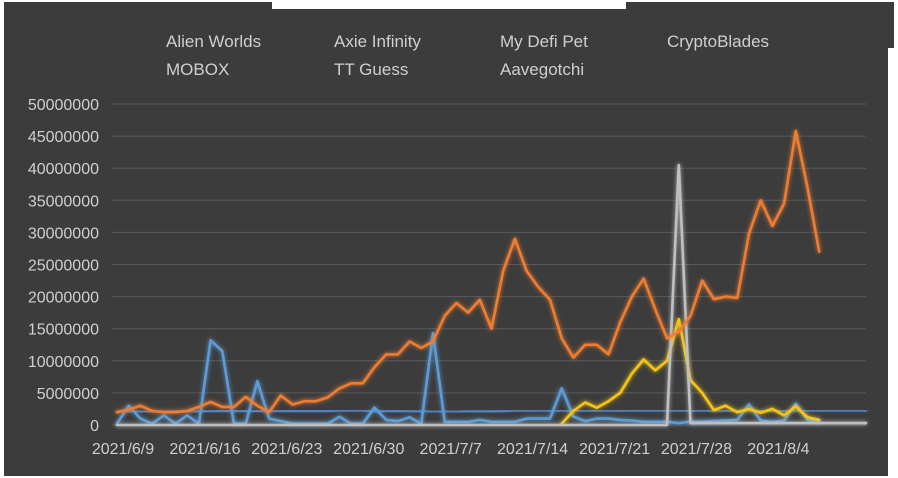 The height and width of the screenshot is (478, 898). What do you see at coordinates (63, 137) in the screenshot?
I see `y-tick-label: 45000000` at bounding box center [63, 137].